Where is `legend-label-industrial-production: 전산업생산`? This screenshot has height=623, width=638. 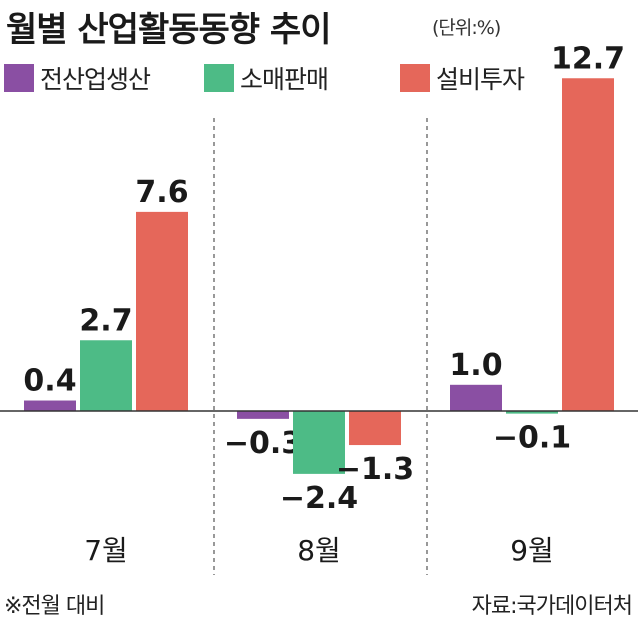 legend-label-industrial-production: 전산업생산 is located at coordinates (95, 79).